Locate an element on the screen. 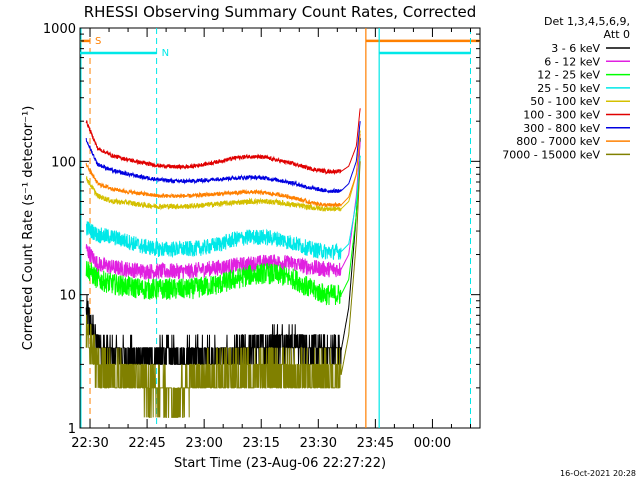 The height and width of the screenshot is (480, 640). timestamp: 16-Oct-2021 20:28 is located at coordinates (598, 473).